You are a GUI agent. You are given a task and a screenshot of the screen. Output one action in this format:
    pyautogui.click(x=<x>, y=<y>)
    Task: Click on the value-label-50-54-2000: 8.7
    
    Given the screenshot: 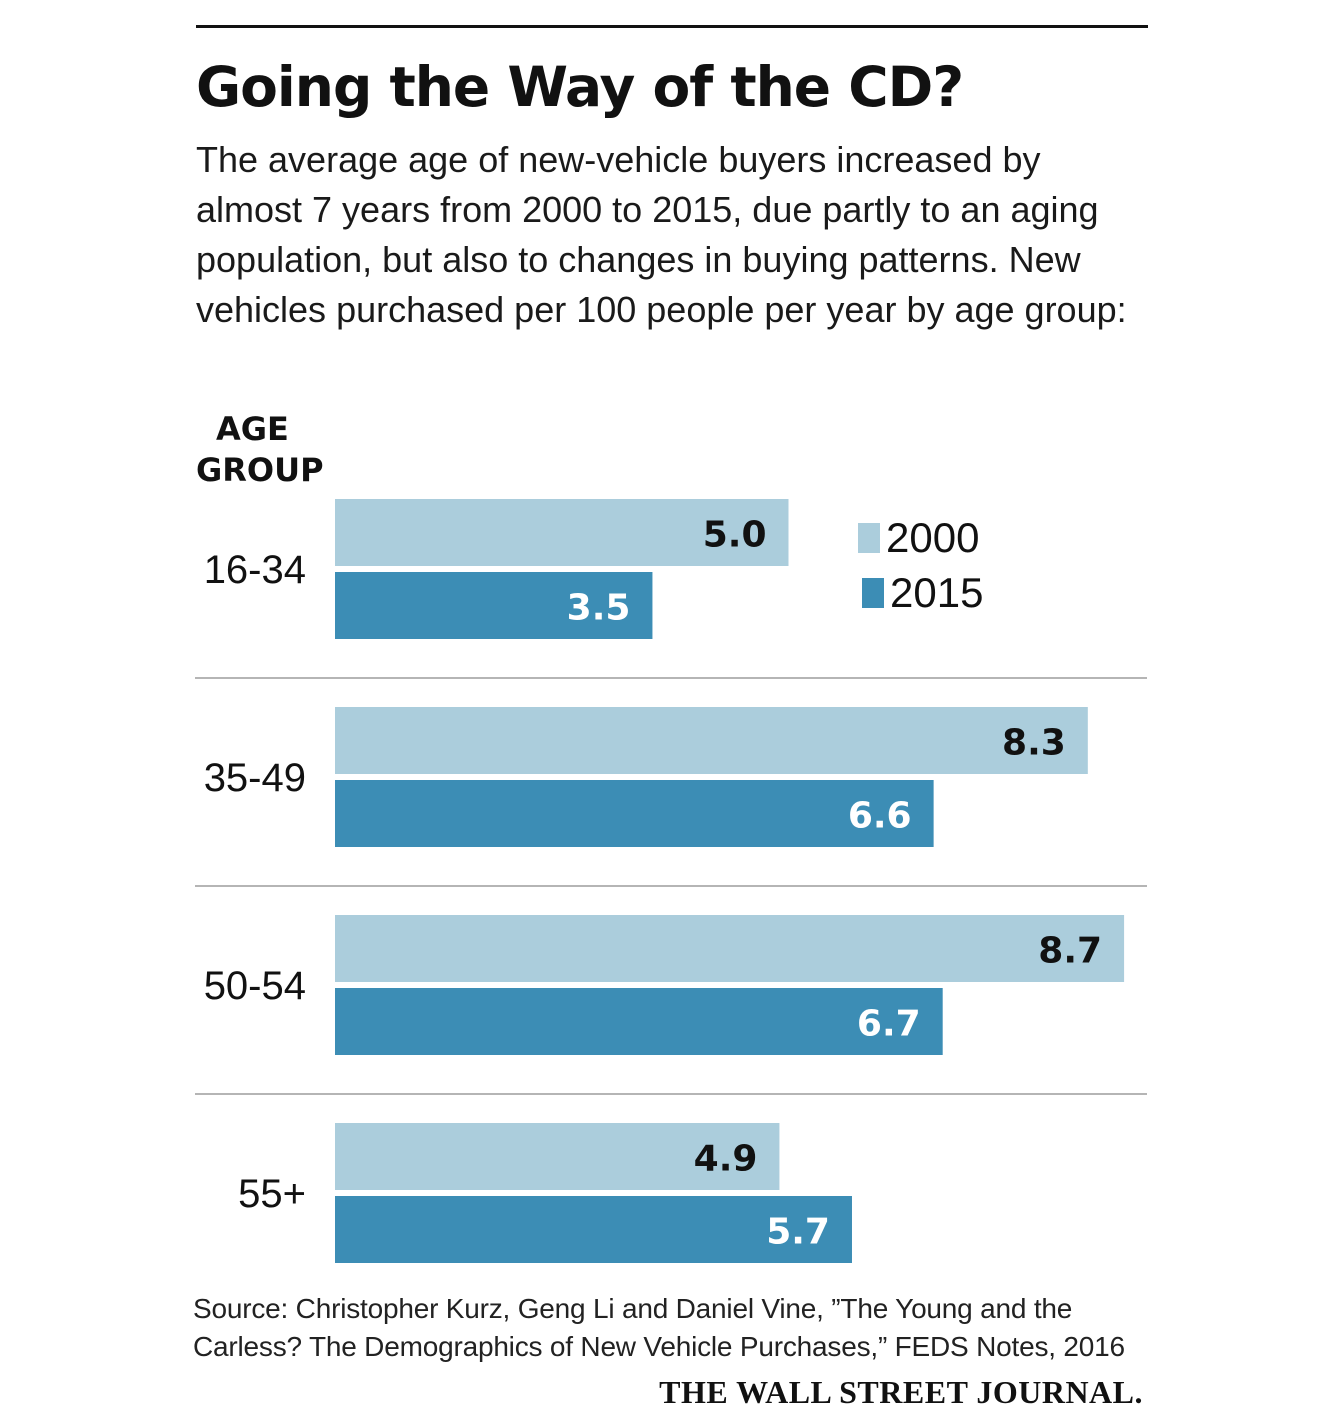 What is the action you would take?
    pyautogui.click(x=1070, y=951)
    